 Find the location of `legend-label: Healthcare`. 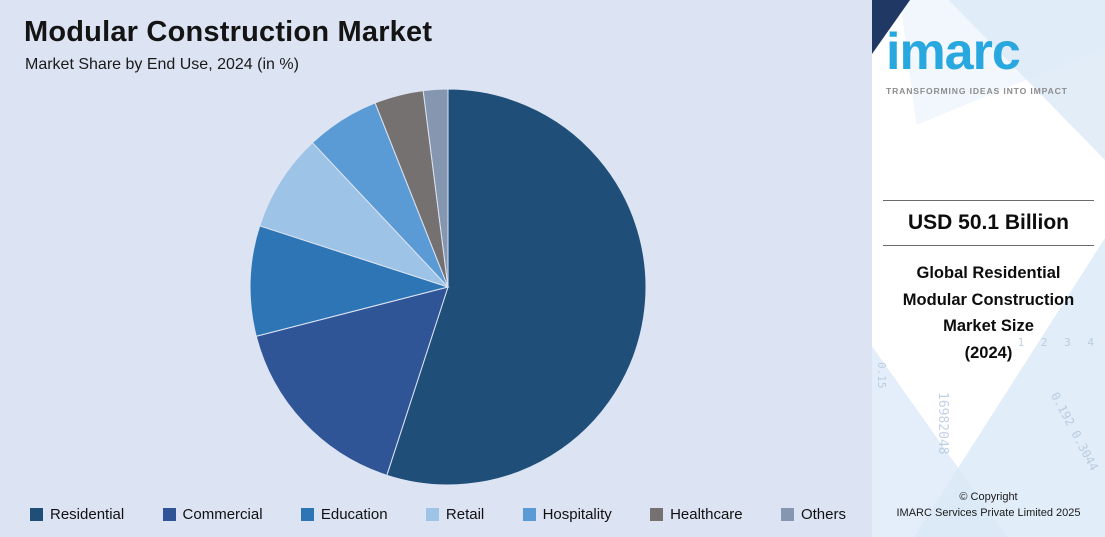

legend-label: Healthcare is located at coordinates (706, 514).